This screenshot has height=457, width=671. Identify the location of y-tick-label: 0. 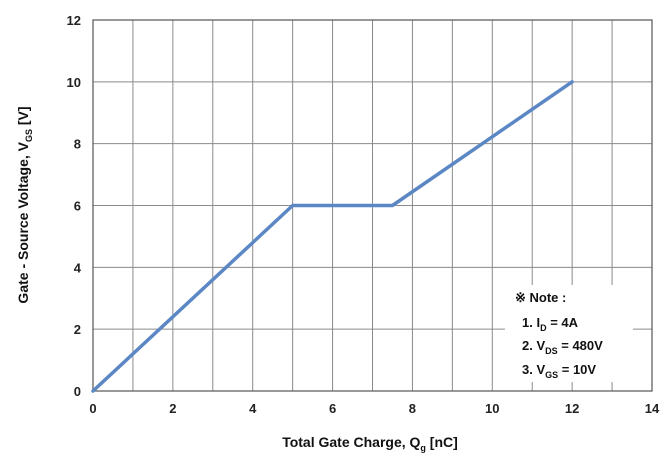
(77, 391).